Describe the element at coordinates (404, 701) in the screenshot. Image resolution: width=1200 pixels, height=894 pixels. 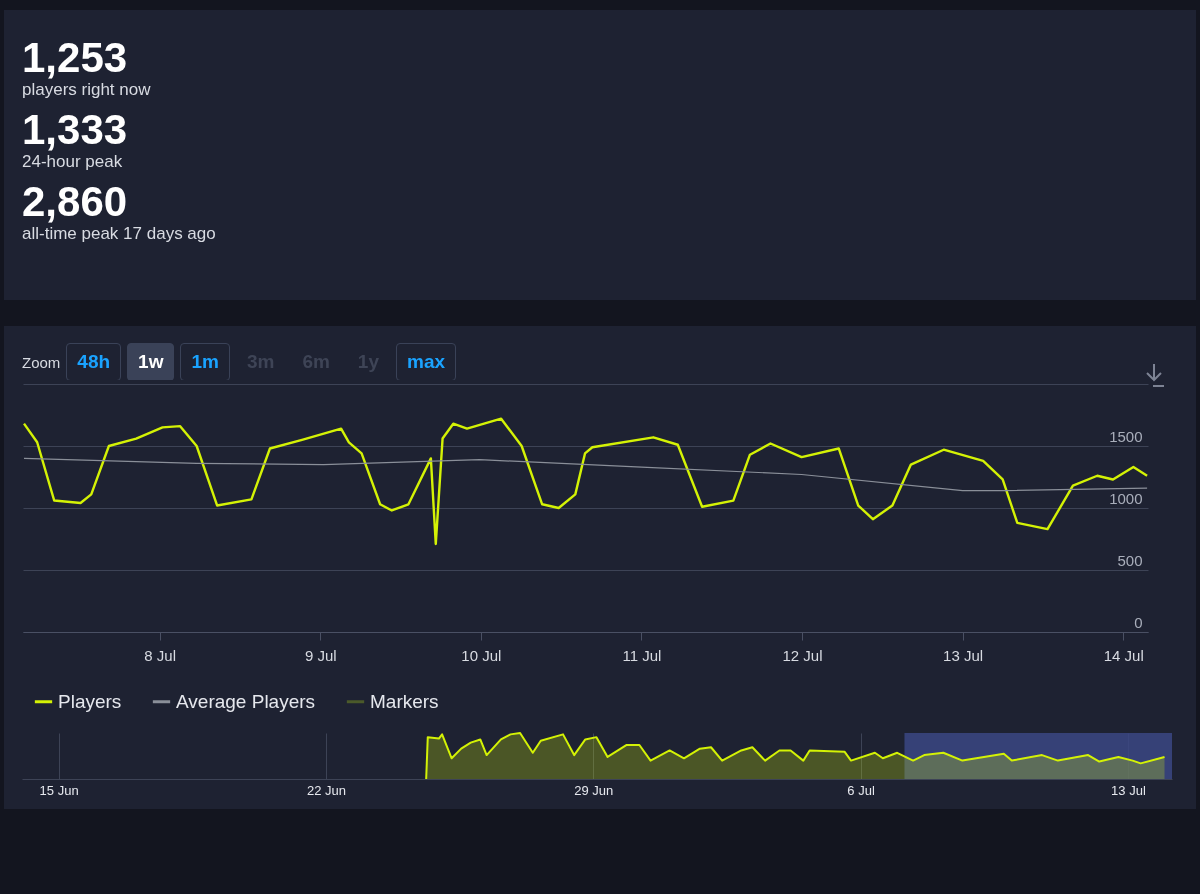
I see `legend-label: Markers` at that location.